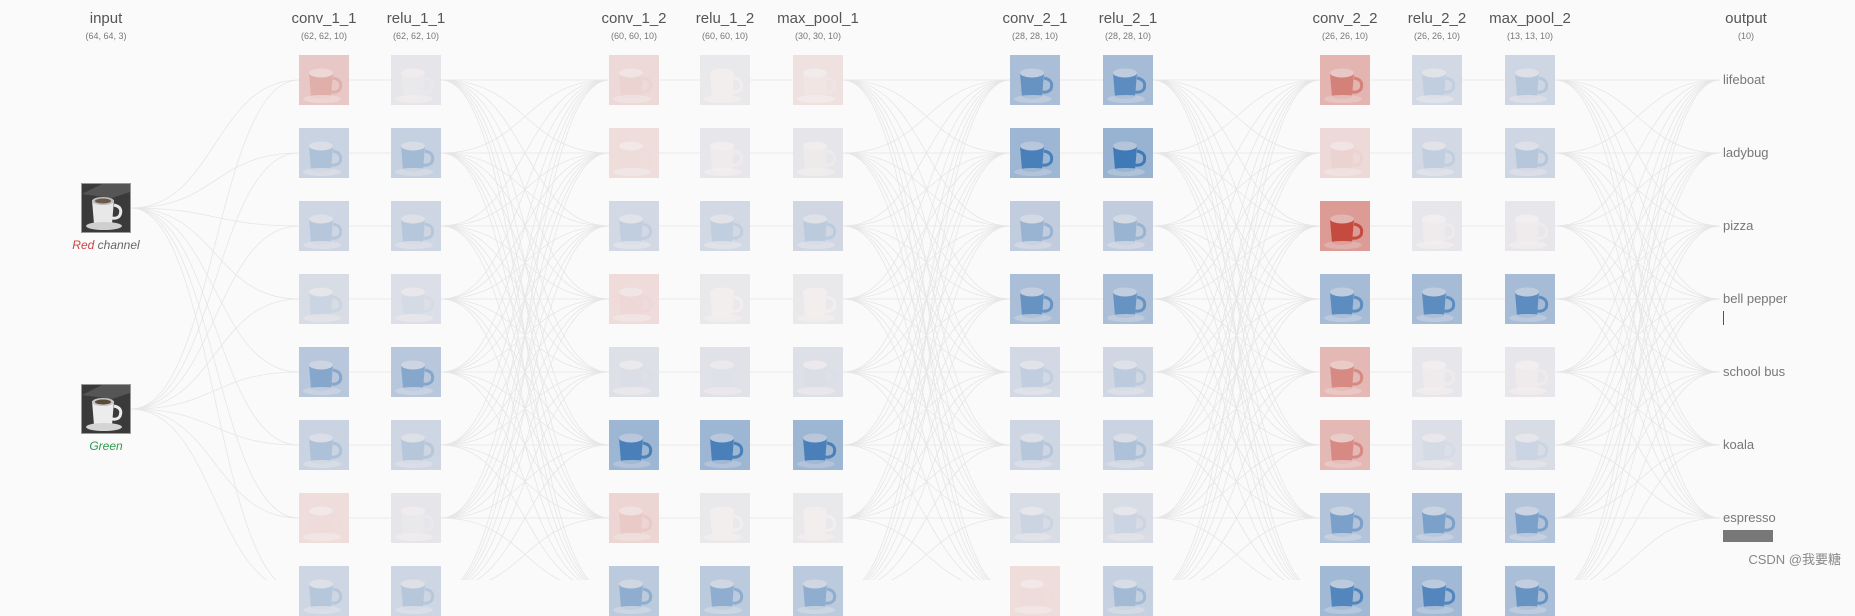 Image resolution: width=1855 pixels, height=616 pixels. I want to click on layer-title: input, so click(106, 18).